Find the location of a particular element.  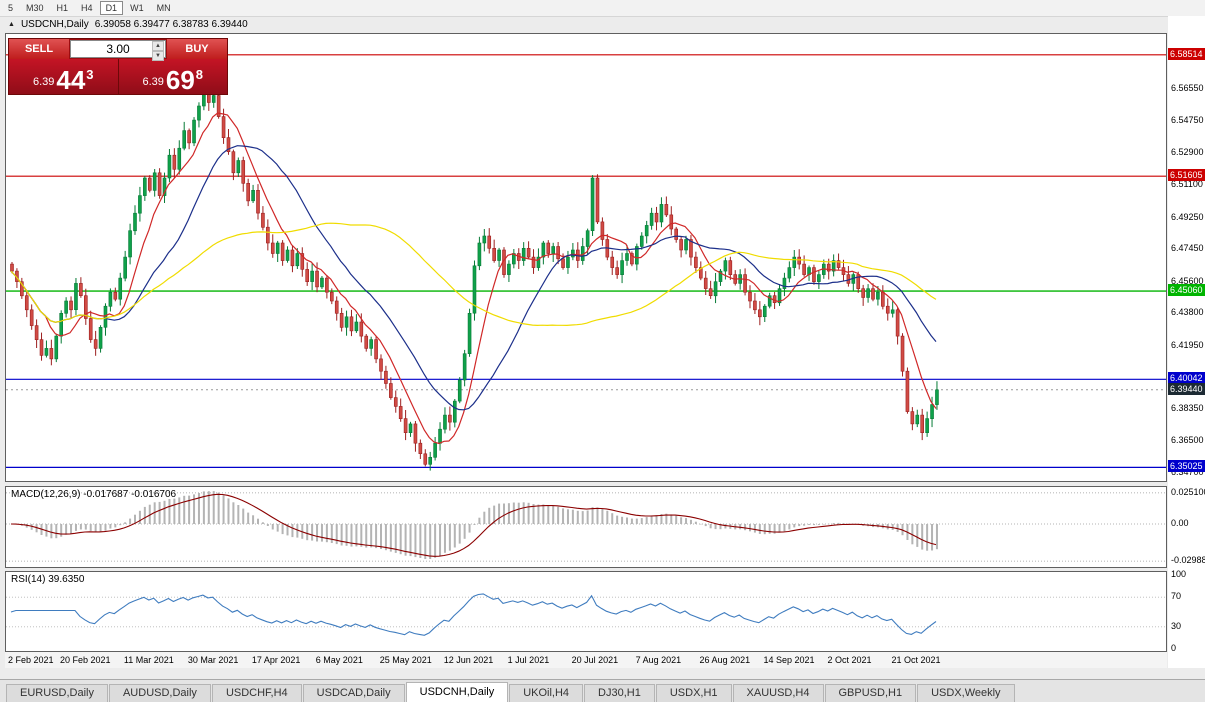

ask-price: 6.39 69 8 is located at coordinates (172, 77).